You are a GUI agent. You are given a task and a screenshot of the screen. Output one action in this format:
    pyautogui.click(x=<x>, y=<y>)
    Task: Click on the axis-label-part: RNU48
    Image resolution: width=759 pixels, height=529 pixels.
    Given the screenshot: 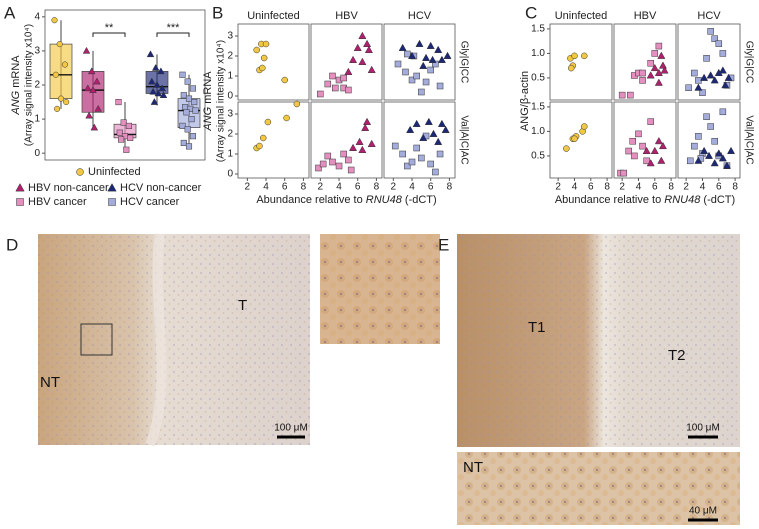 What is the action you would take?
    pyautogui.click(x=682, y=200)
    